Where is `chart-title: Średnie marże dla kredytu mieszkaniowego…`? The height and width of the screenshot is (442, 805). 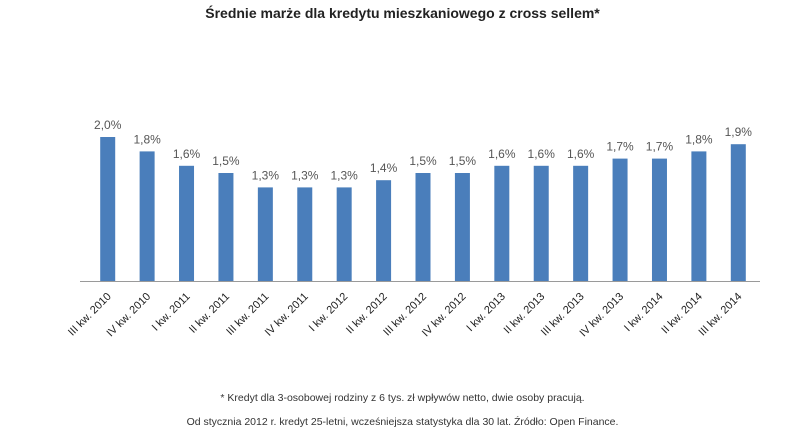 chart-title: Średnie marże dla kredytu mieszkaniowego… is located at coordinates (402, 13).